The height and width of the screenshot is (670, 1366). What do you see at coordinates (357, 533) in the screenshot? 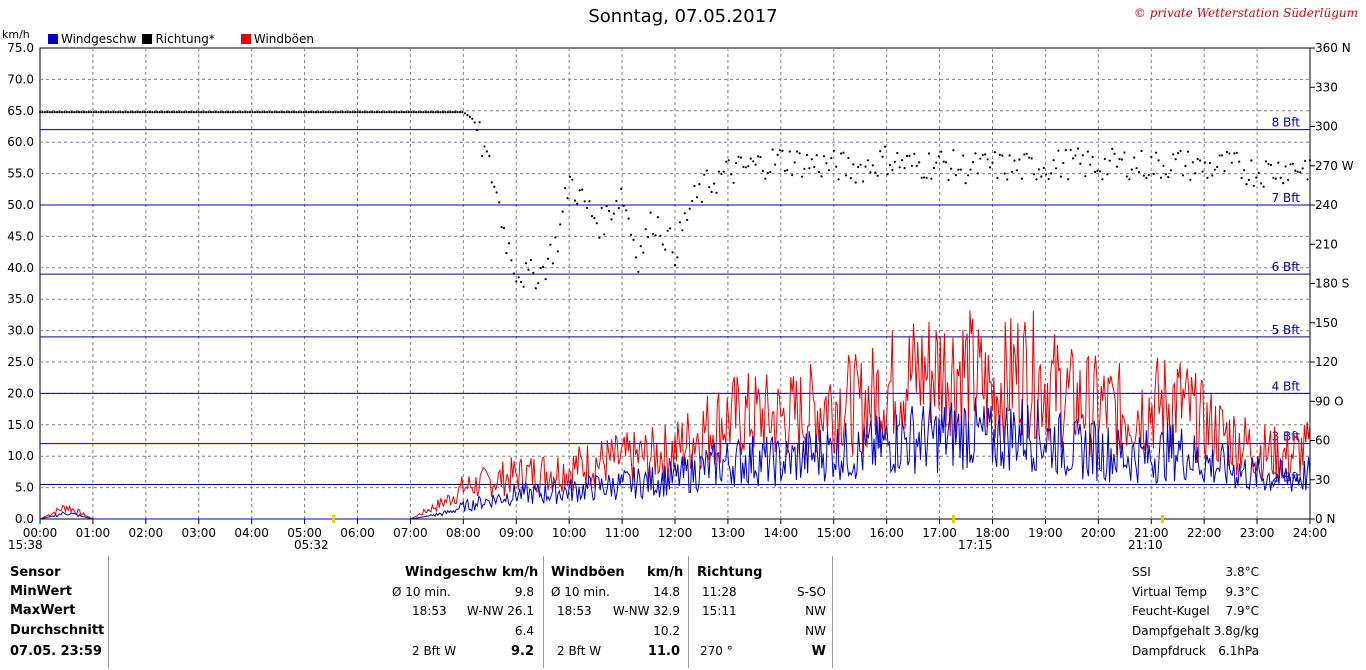
I see `x-tick-label: 06:00` at bounding box center [357, 533].